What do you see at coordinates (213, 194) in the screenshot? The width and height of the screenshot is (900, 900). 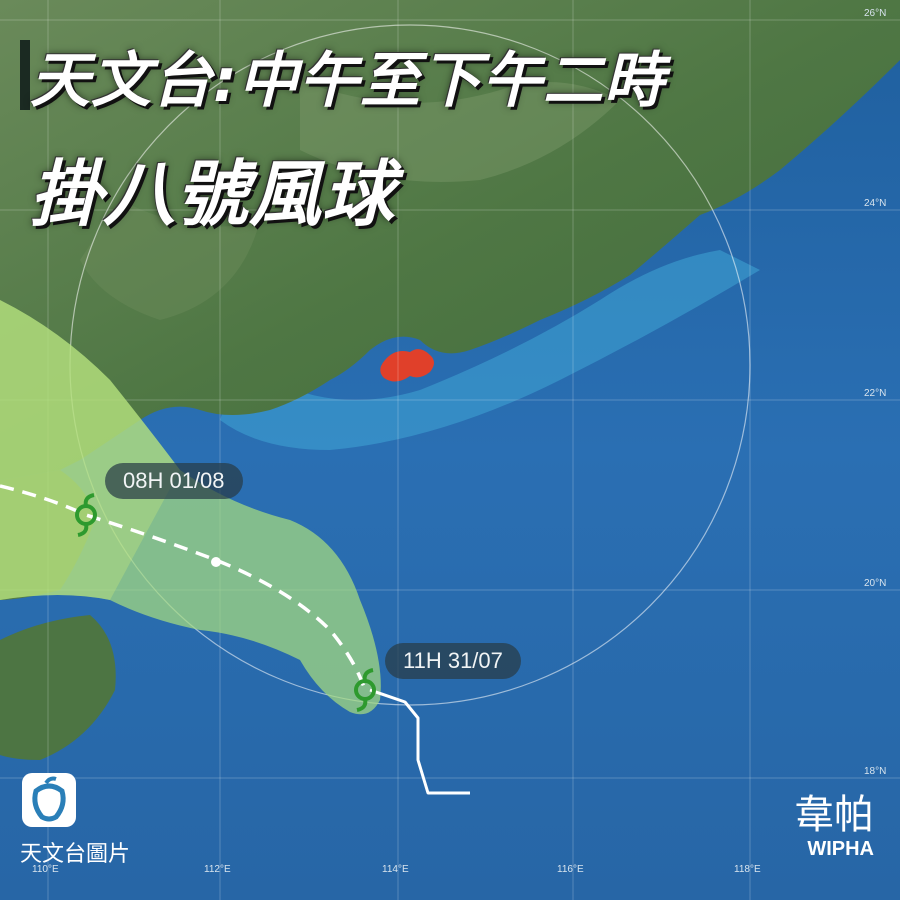 I see `headline-subtitle: 掛八號風球` at bounding box center [213, 194].